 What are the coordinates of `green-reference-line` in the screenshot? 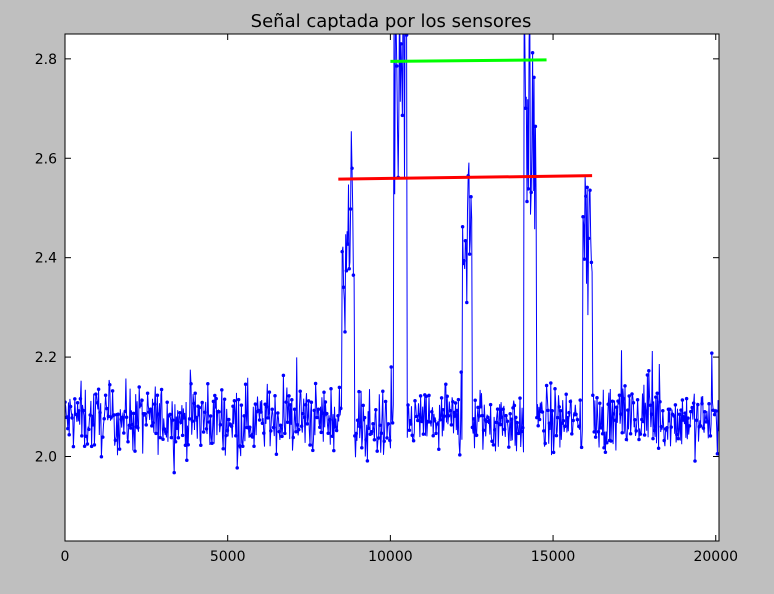 It's located at (468, 60).